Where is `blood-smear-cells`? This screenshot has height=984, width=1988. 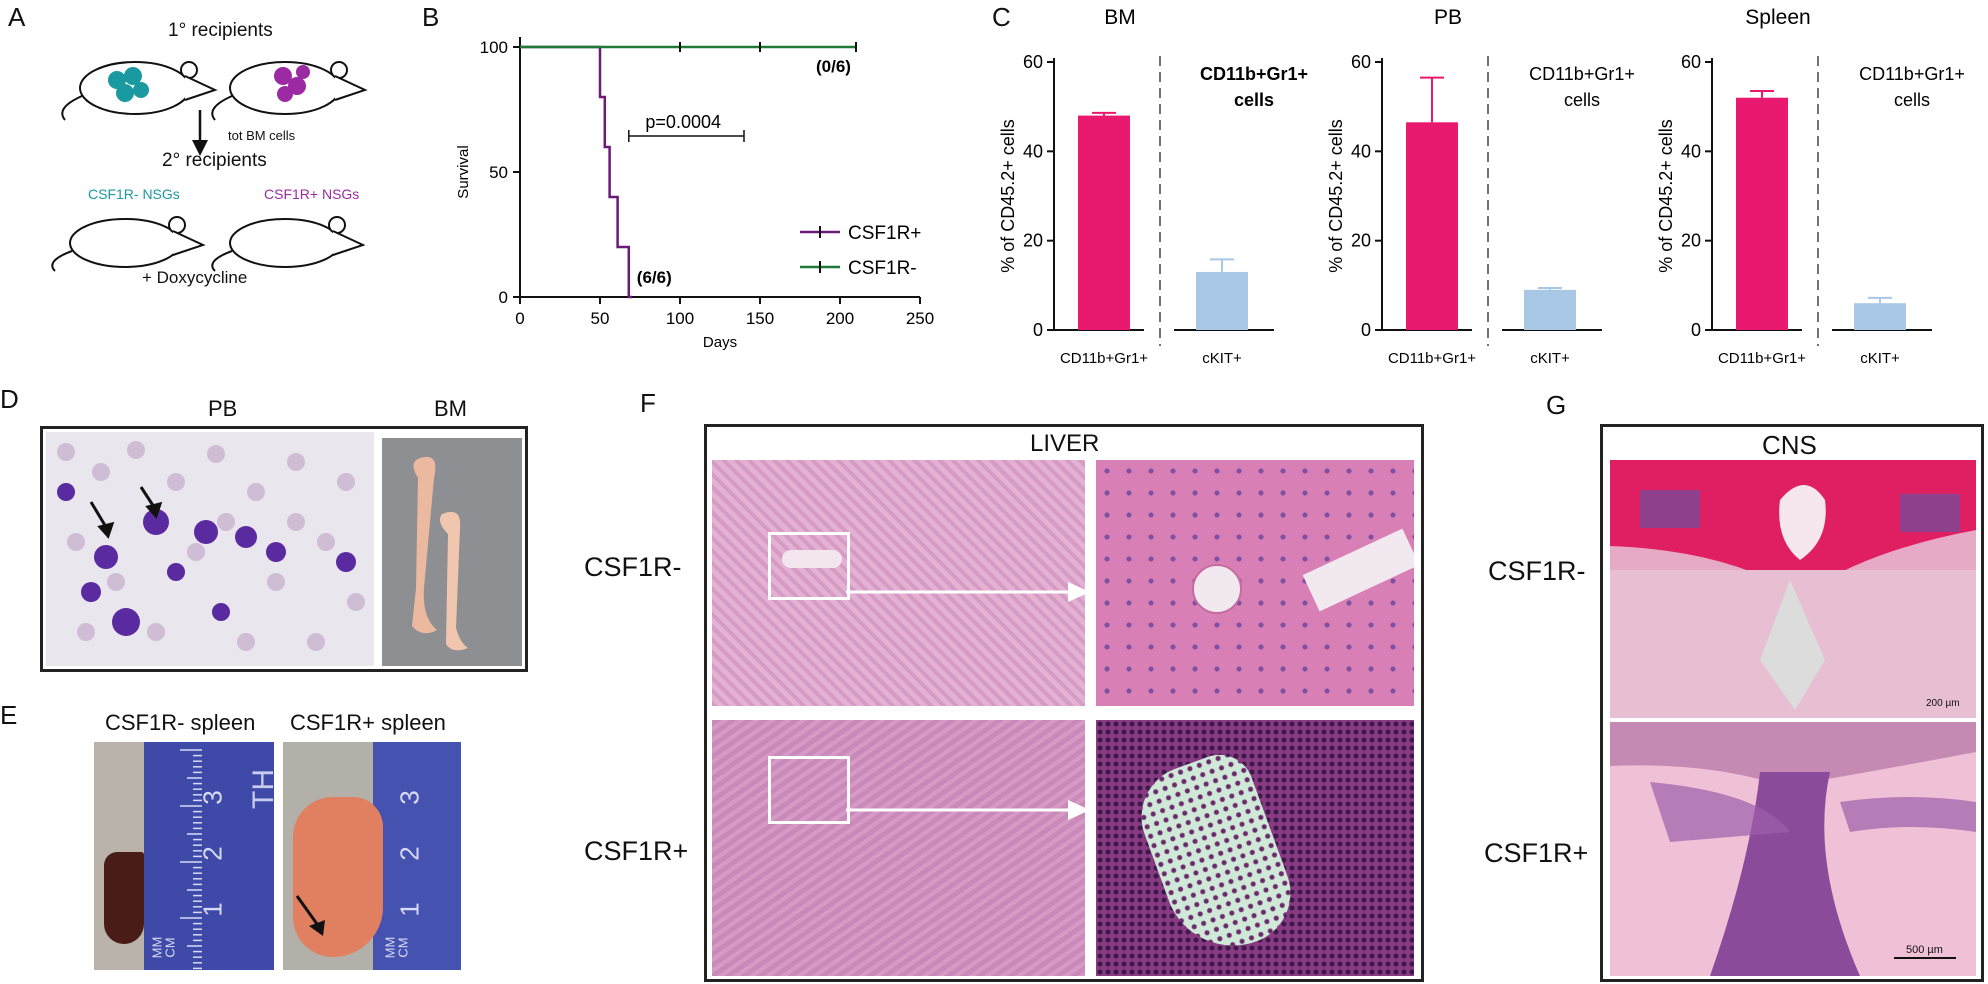 blood-smear-cells is located at coordinates (211, 546).